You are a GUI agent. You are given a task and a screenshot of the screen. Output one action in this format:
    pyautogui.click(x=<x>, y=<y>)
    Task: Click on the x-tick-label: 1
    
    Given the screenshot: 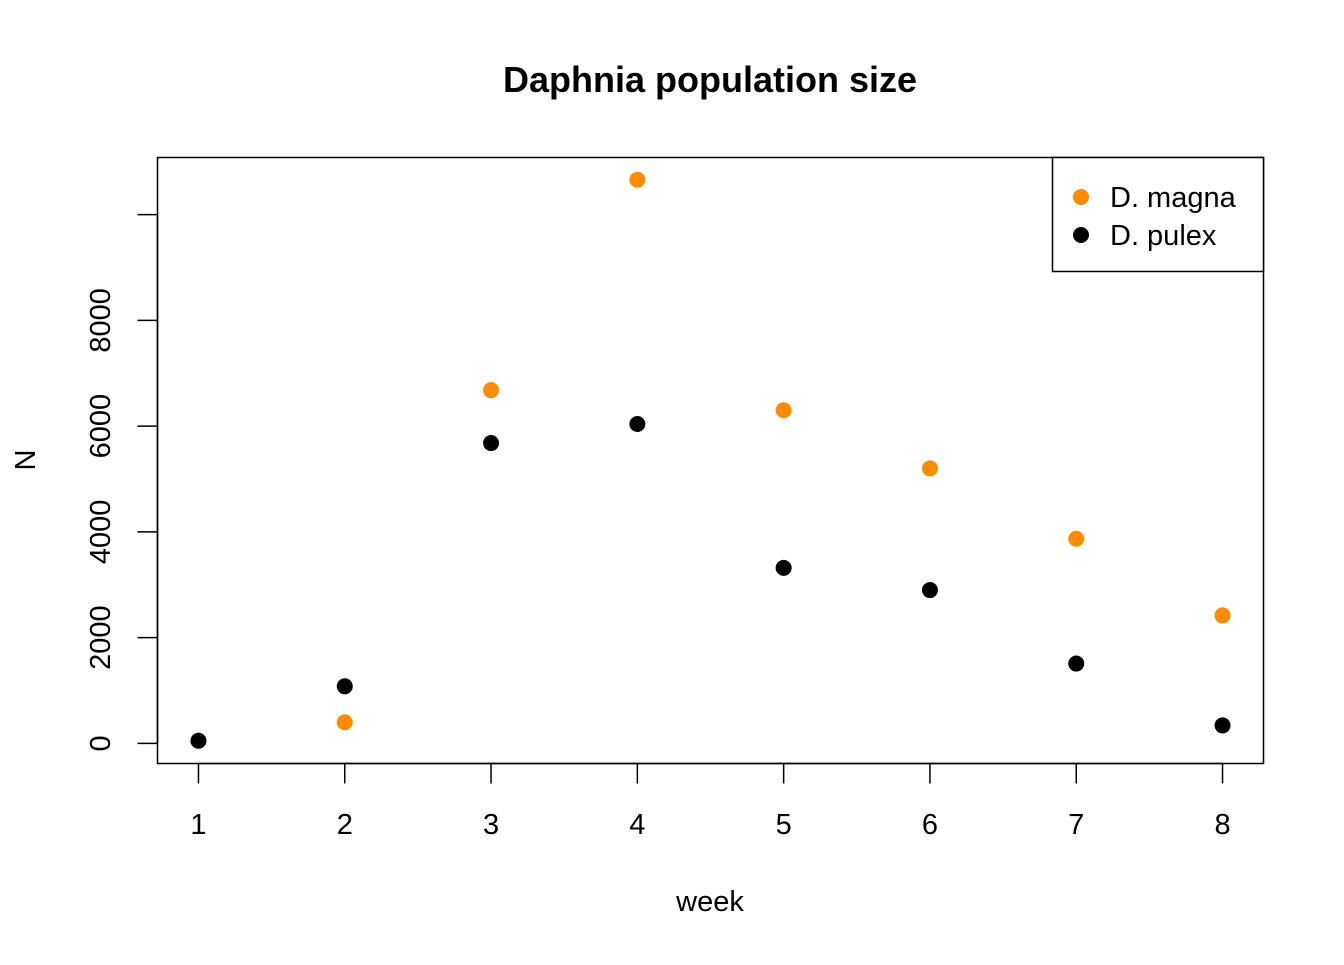 What is the action you would take?
    pyautogui.click(x=198, y=825)
    